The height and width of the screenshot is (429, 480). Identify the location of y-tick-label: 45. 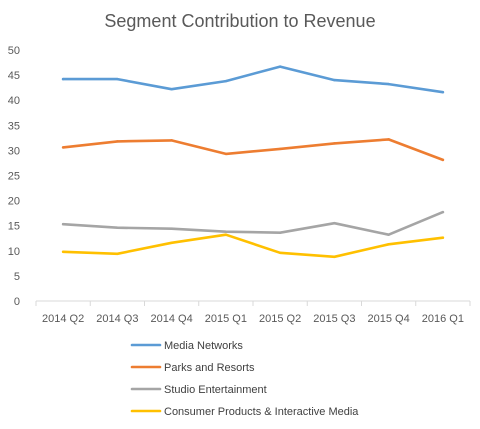
(14, 76).